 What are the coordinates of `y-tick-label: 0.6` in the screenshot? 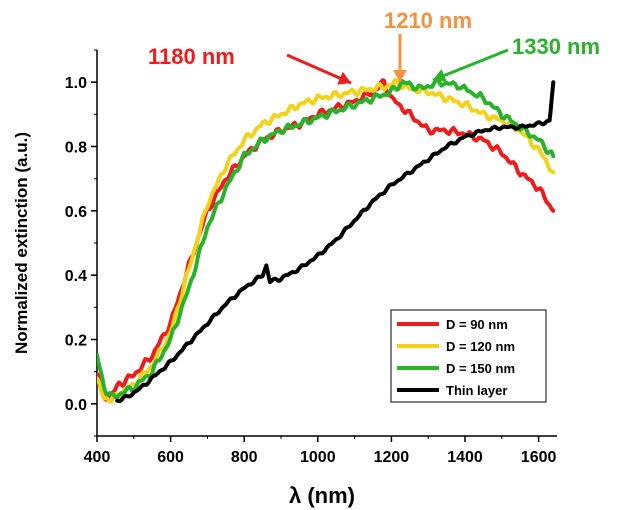 It's located at (76, 212).